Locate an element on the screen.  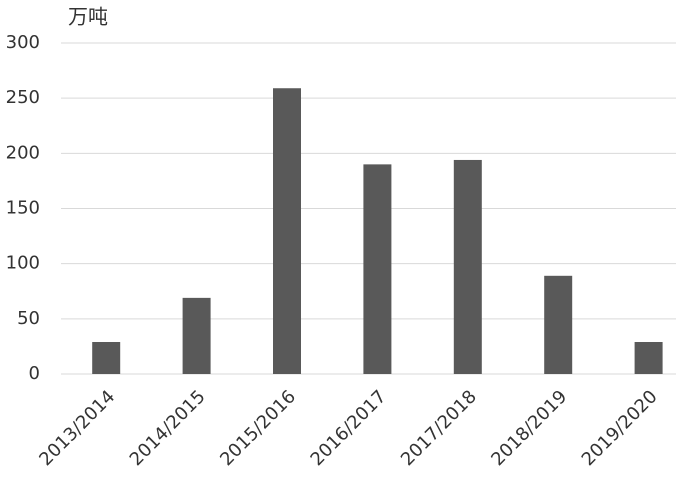
y-tick-label: 50 is located at coordinates (28, 318).